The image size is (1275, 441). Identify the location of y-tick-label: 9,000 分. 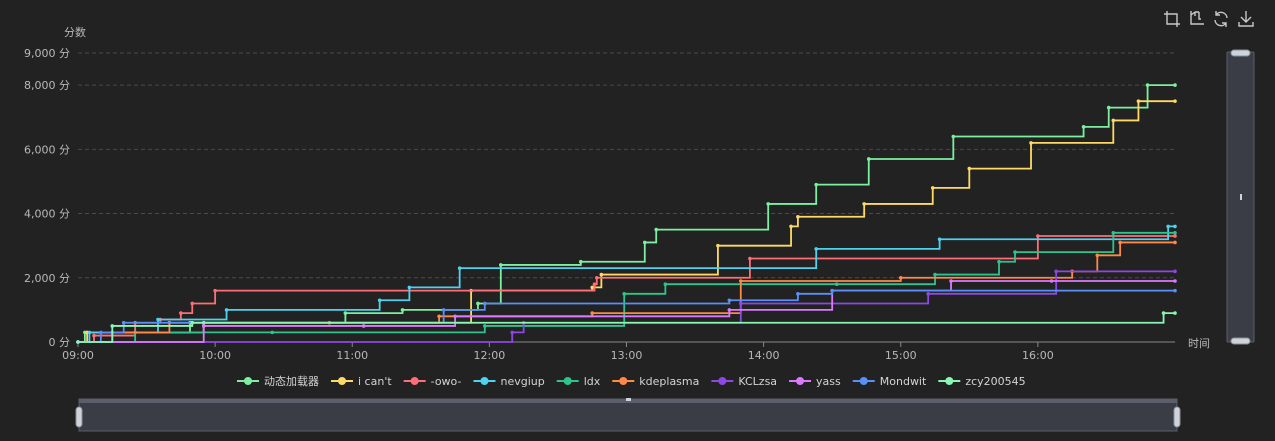
(47, 53).